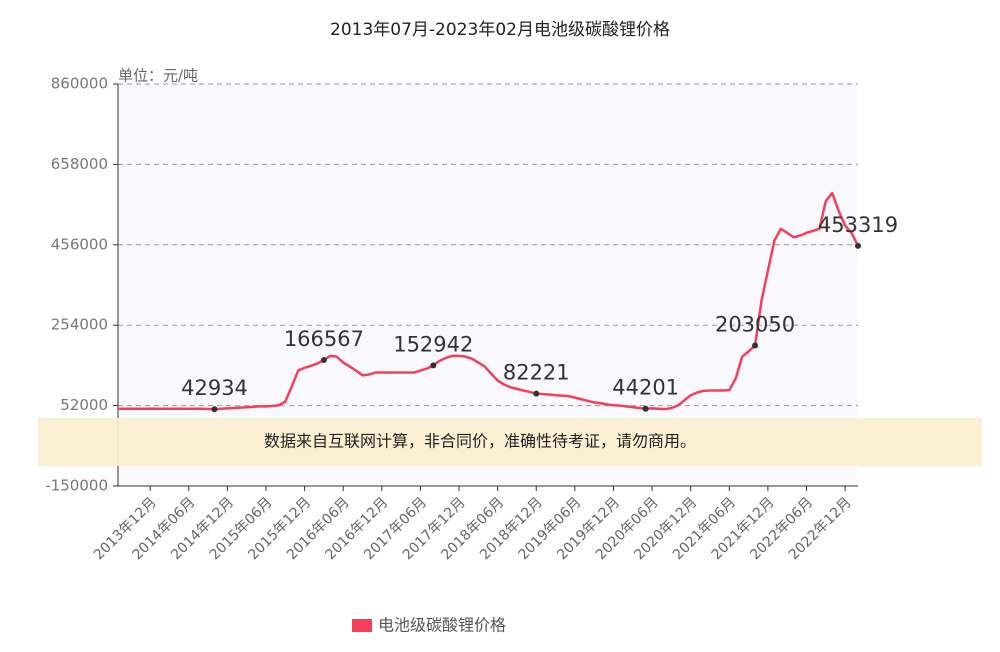 The height and width of the screenshot is (652, 1000). I want to click on data-label: 453319, so click(858, 225).